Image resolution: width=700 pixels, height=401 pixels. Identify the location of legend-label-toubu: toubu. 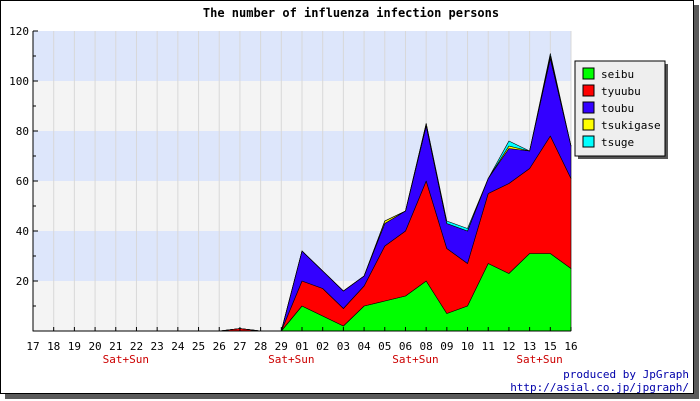
(617, 108).